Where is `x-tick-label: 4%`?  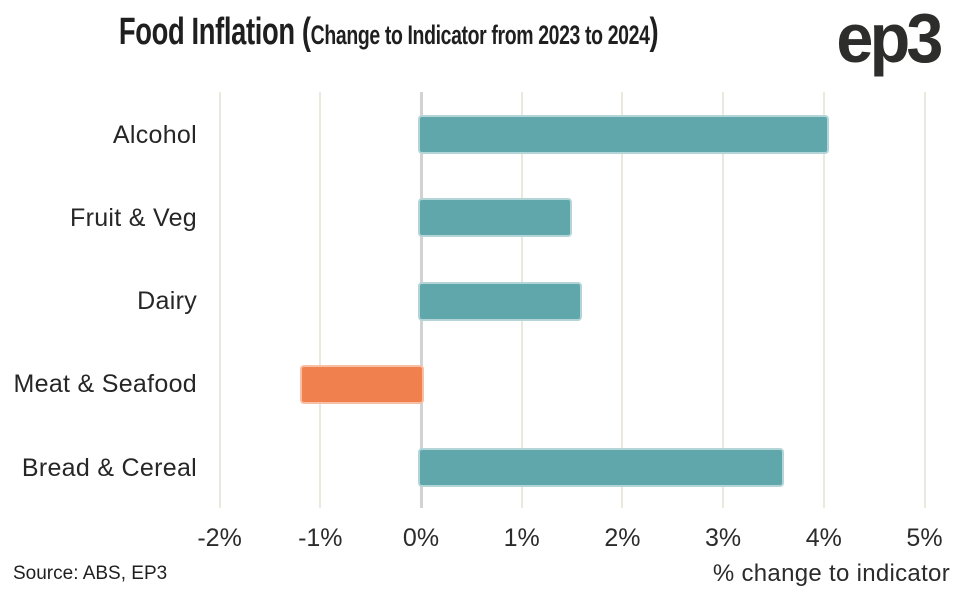
x-tick-label: 4% is located at coordinates (823, 538).